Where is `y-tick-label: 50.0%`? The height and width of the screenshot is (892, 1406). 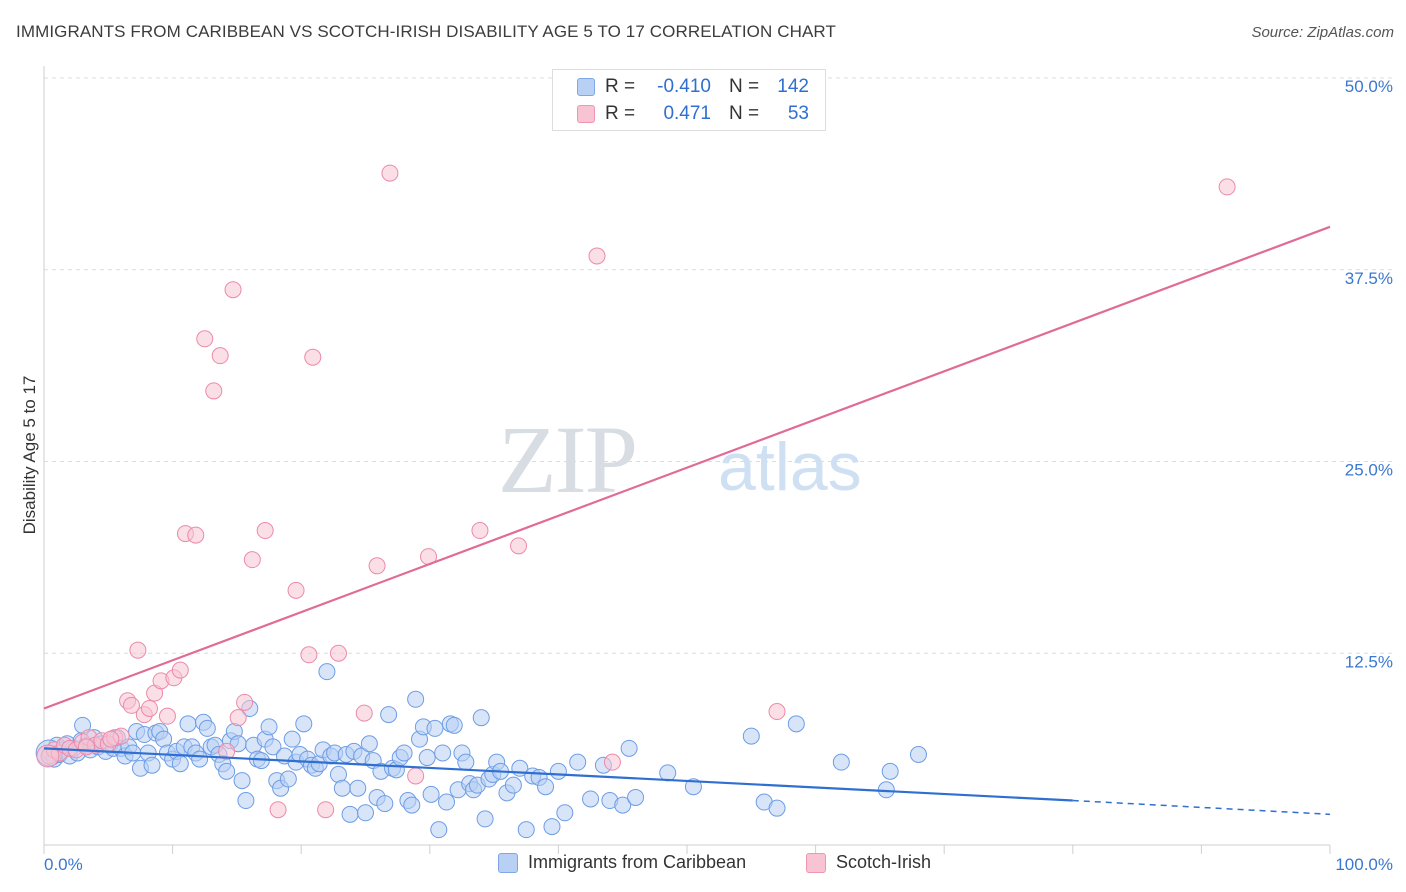 y-tick-label: 50.0% is located at coordinates (1369, 86).